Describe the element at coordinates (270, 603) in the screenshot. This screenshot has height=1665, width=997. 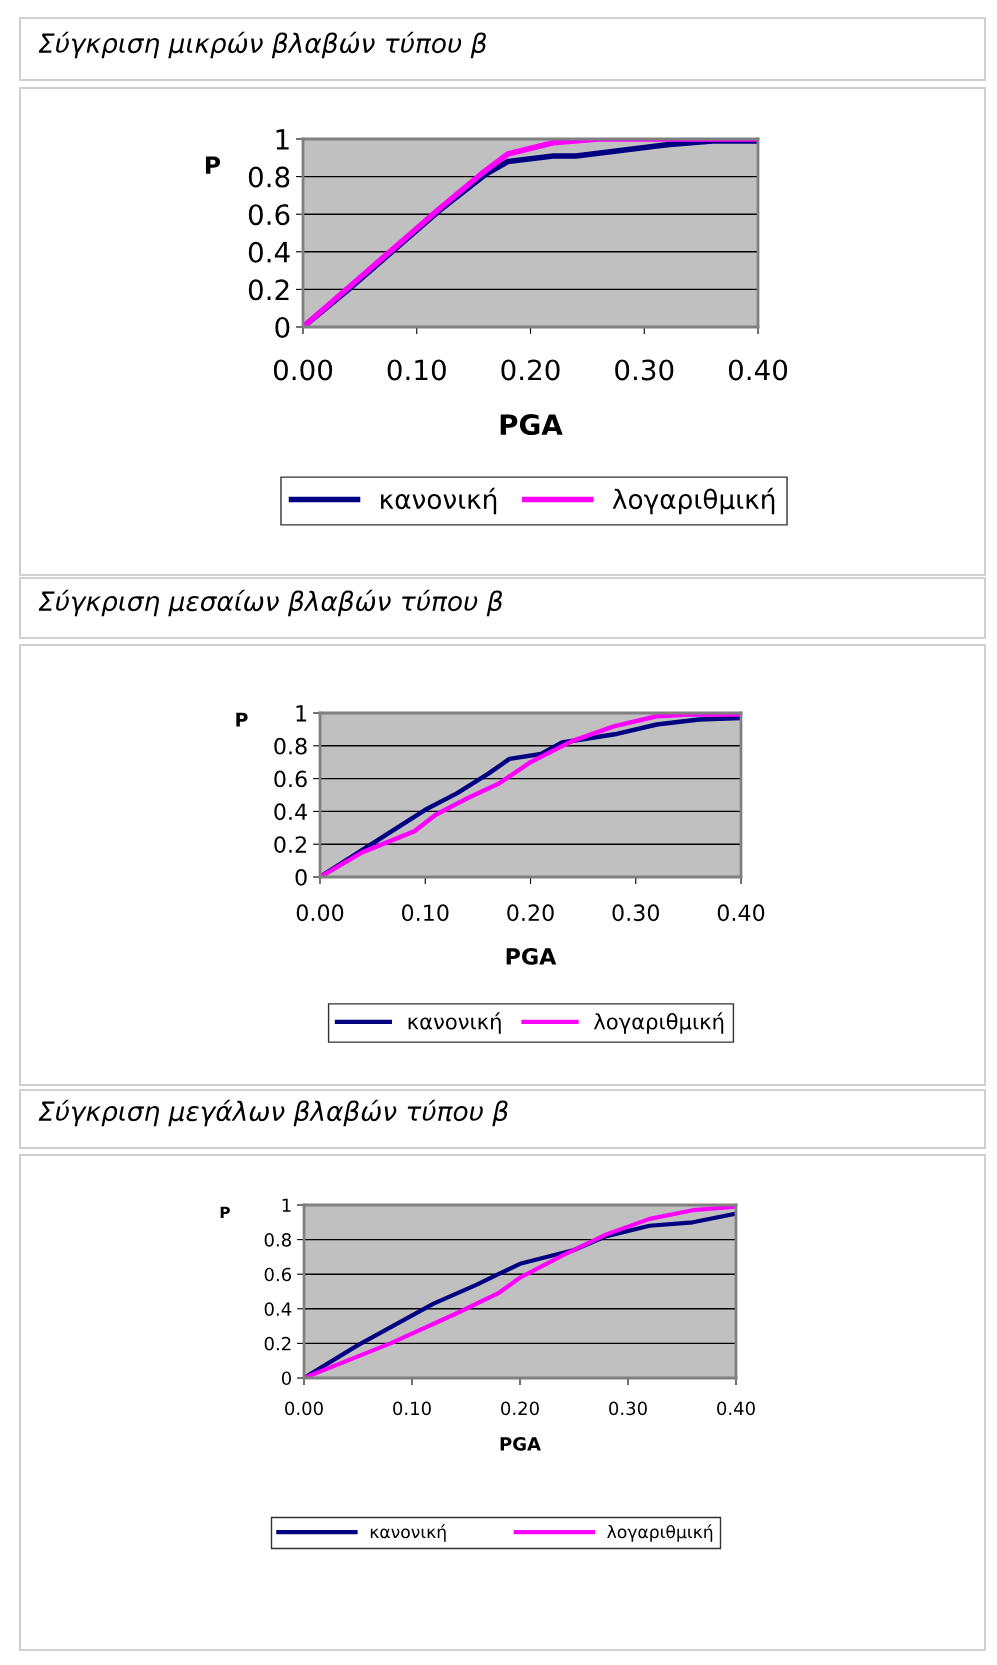
I see `chart-title: Σύγκριση μεσαίων βλαβών τύπου β` at that location.